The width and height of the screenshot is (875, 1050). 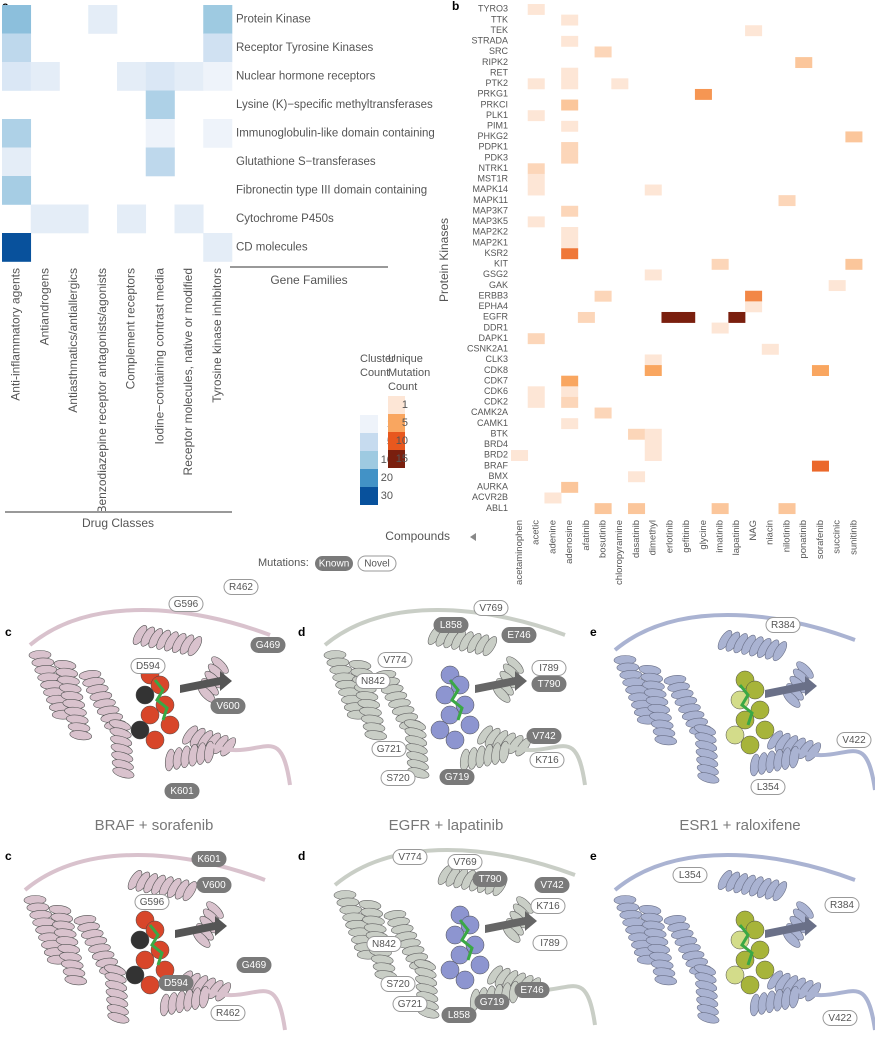 What do you see at coordinates (335, 133) in the screenshot?
I see `row-label: Immunoglobulin-like domain containing` at bounding box center [335, 133].